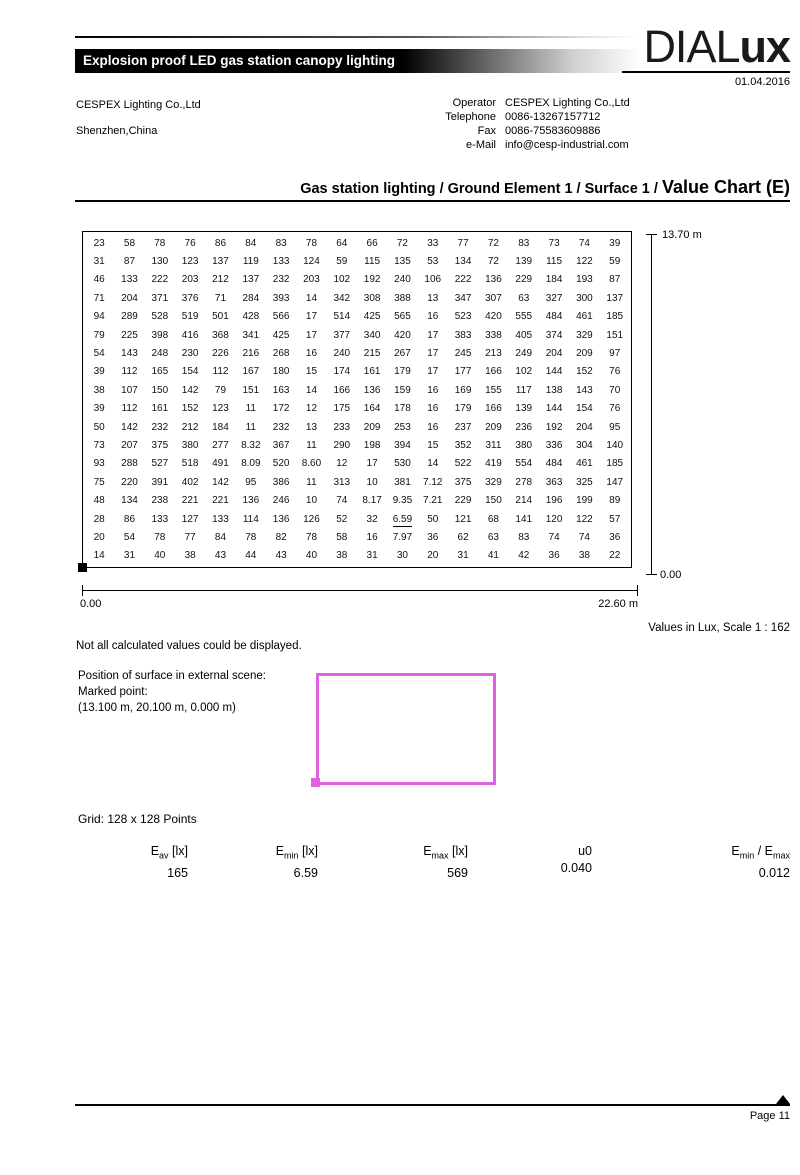  What do you see at coordinates (433, 501) in the screenshot?
I see `value-cell: 7.21` at bounding box center [433, 501].